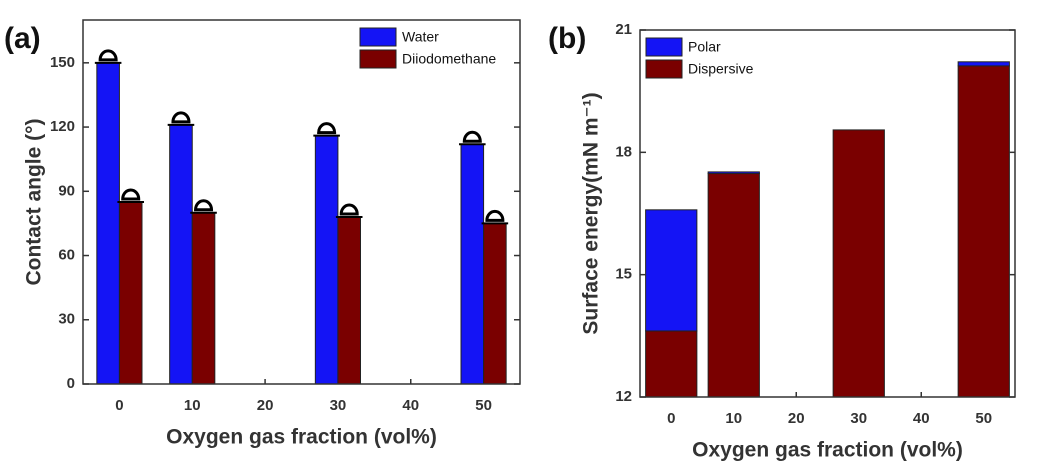 The image size is (1041, 469). I want to click on y-tick-label: 30, so click(66, 319).